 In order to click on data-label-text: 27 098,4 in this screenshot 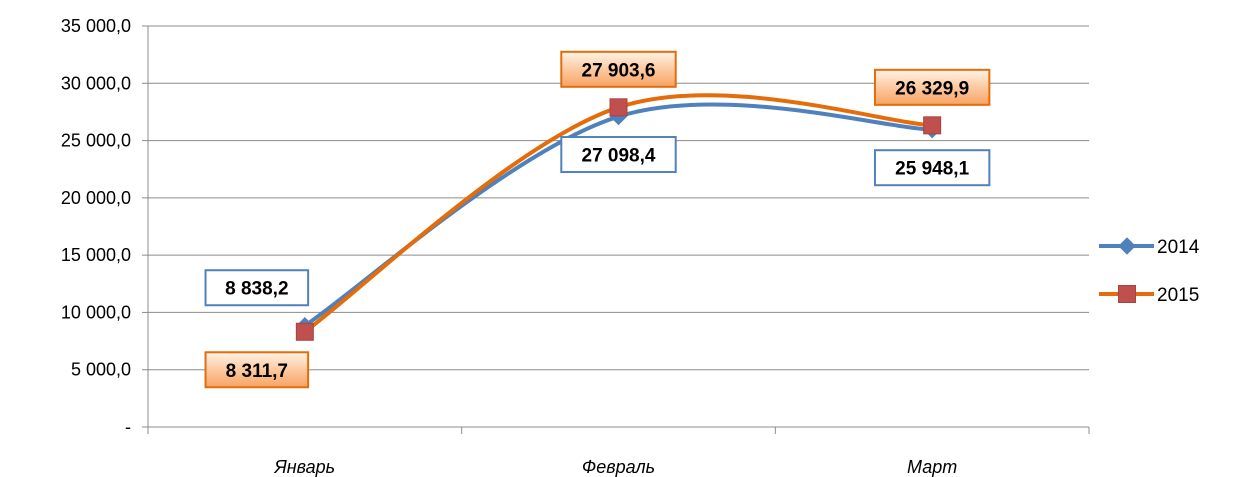, I will do `click(619, 156)`.